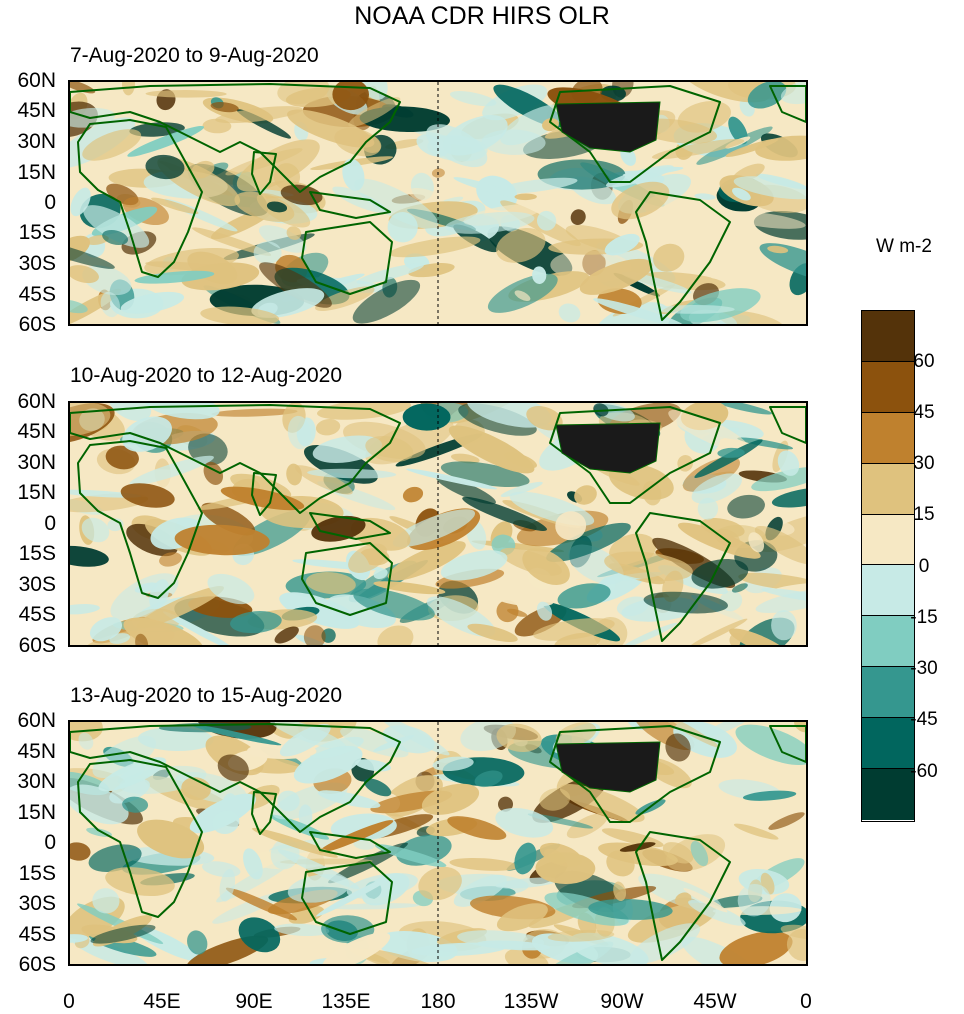 Image resolution: width=964 pixels, height=1014 pixels. I want to click on panel-2-title: 10-Aug-2020 to 12-Aug-2020, so click(206, 375).